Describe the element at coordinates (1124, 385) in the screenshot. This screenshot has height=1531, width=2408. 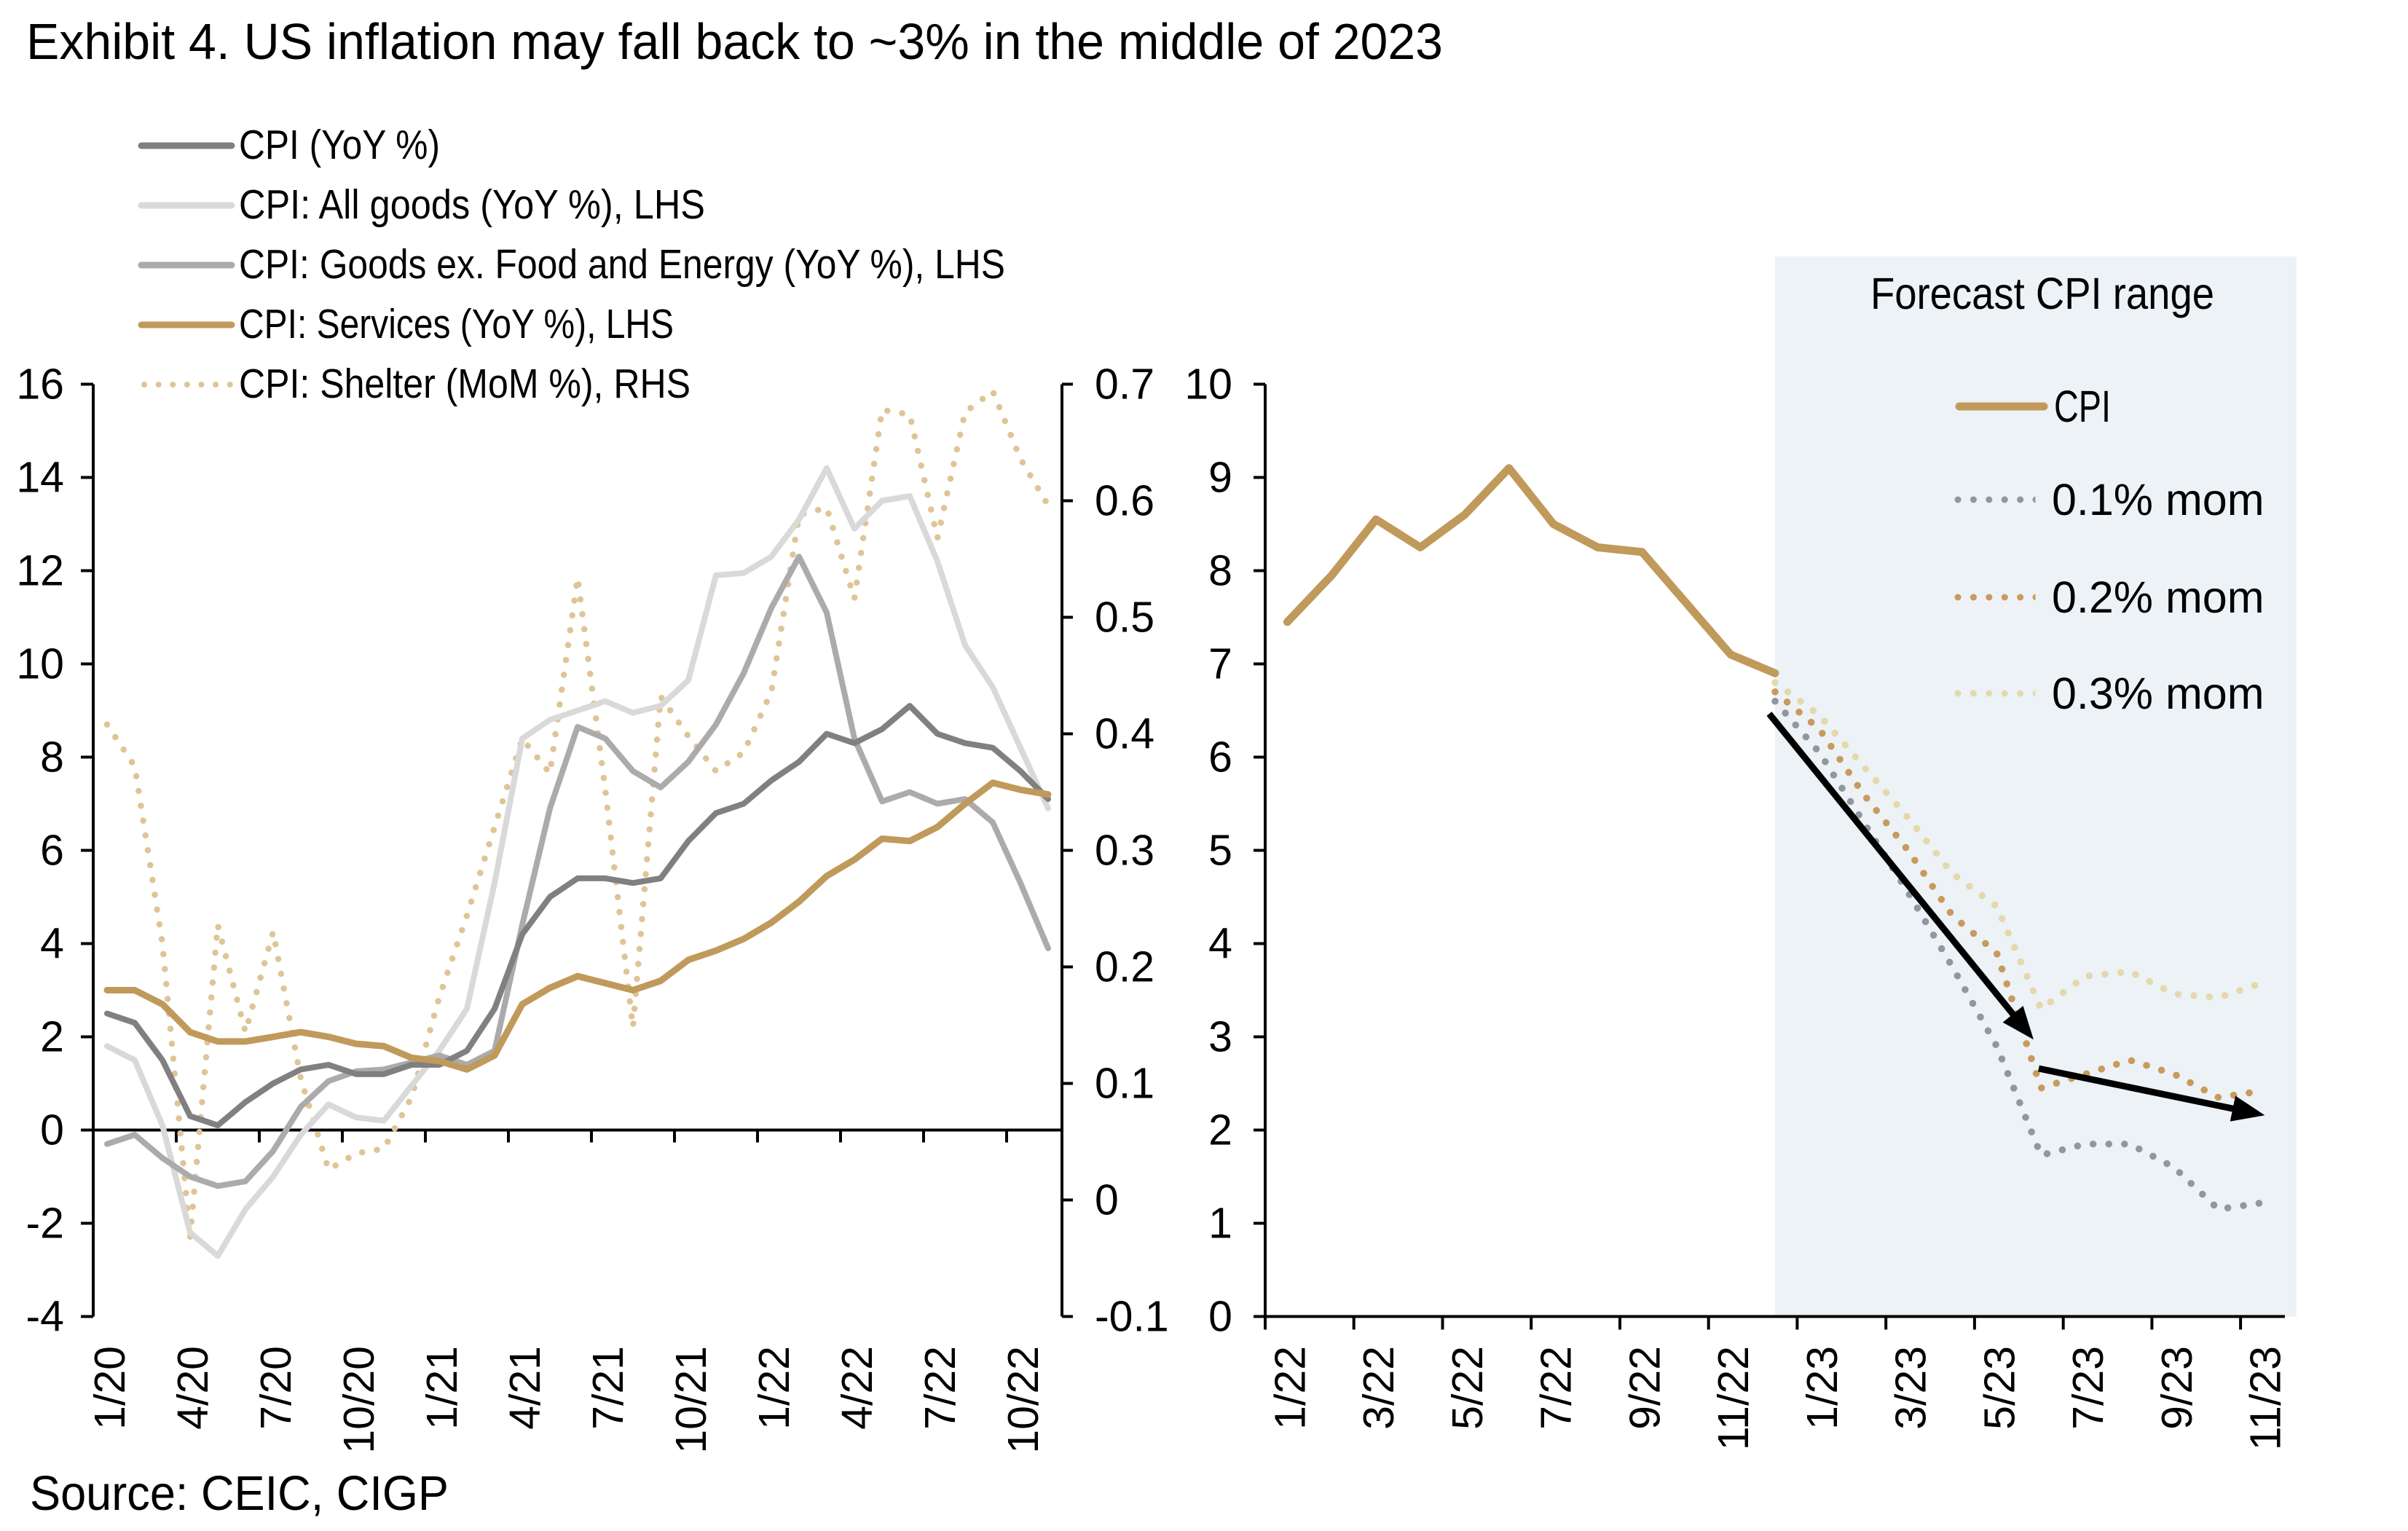
I see `svg-text: 0.7` at that location.